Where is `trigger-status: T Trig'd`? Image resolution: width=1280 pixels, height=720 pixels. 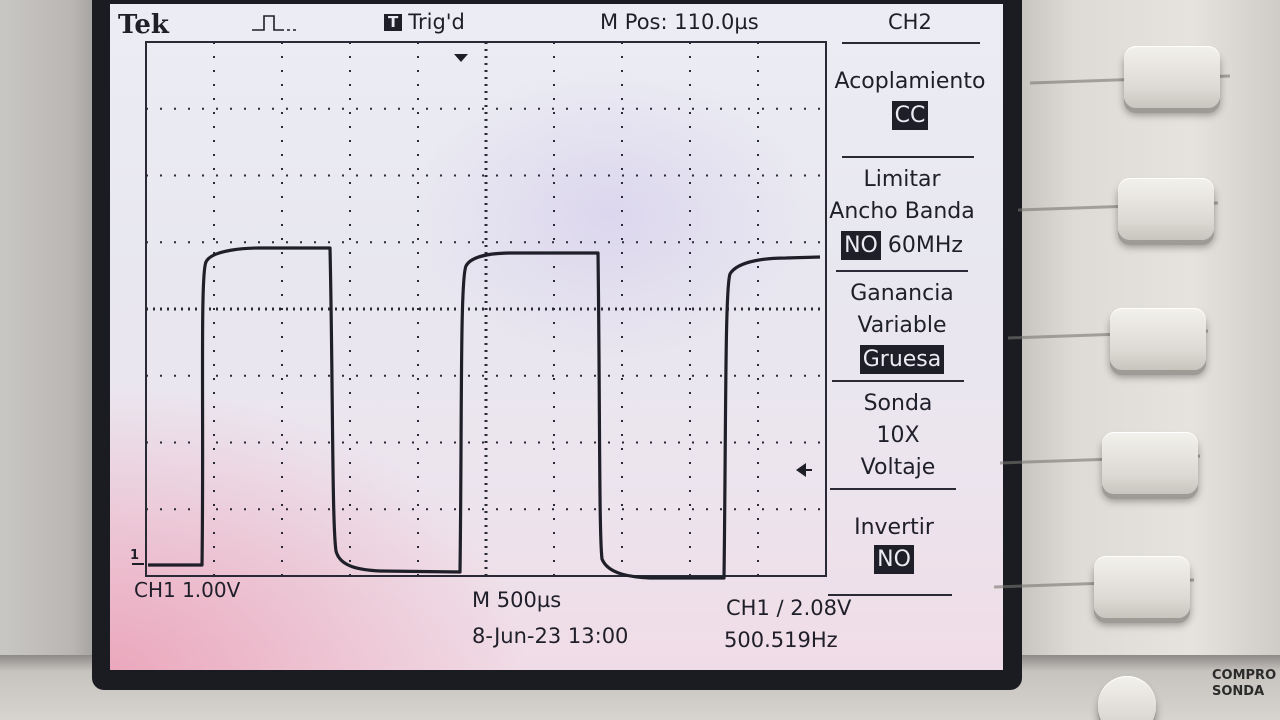 trigger-status: T Trig'd is located at coordinates (424, 22).